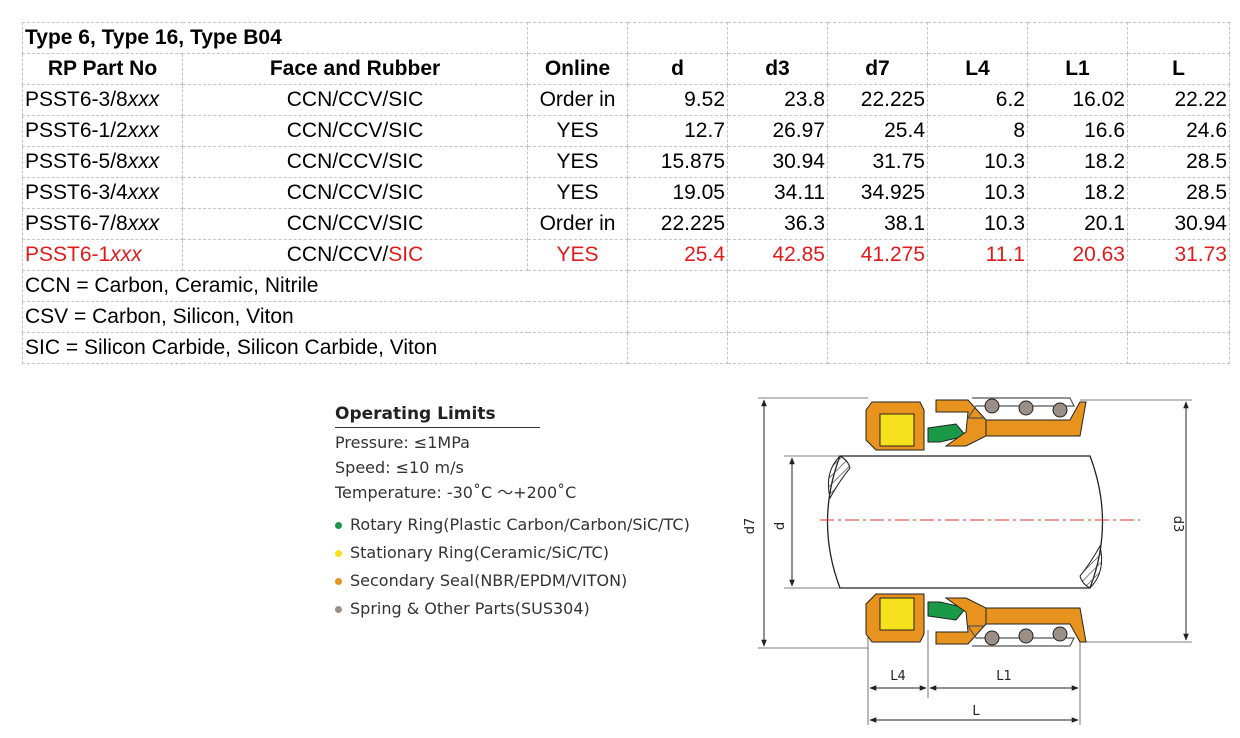 Image resolution: width=1240 pixels, height=738 pixels. I want to click on part-no: PSST6-7/8xxx, so click(102, 224).